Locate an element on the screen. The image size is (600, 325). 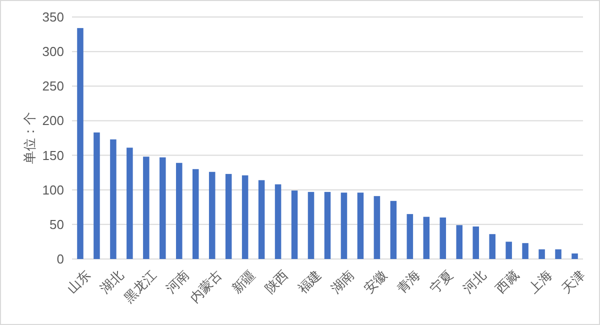
y-tick-label: 300 is located at coordinates (53, 52).